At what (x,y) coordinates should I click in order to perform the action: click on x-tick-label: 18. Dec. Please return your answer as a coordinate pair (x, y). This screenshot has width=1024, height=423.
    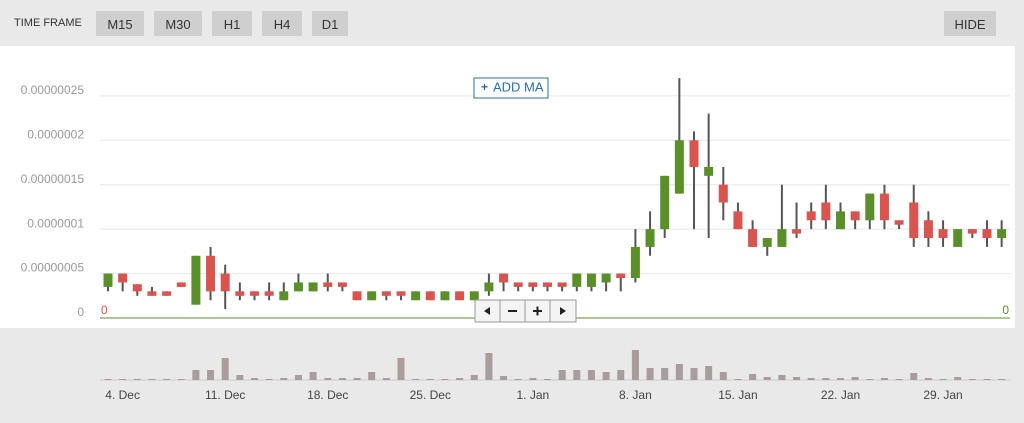
    Looking at the image, I should click on (327, 395).